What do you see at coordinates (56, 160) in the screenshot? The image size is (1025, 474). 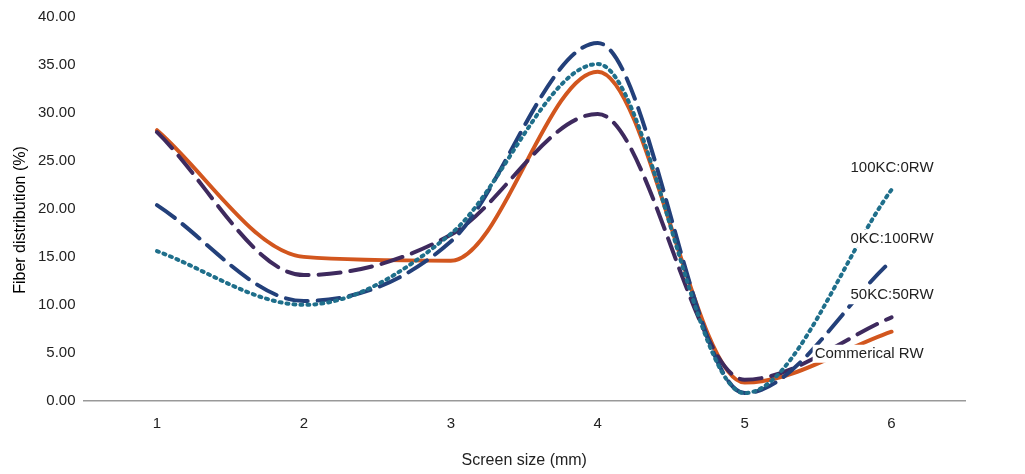 I see `y-tick-label: 25.00` at bounding box center [56, 160].